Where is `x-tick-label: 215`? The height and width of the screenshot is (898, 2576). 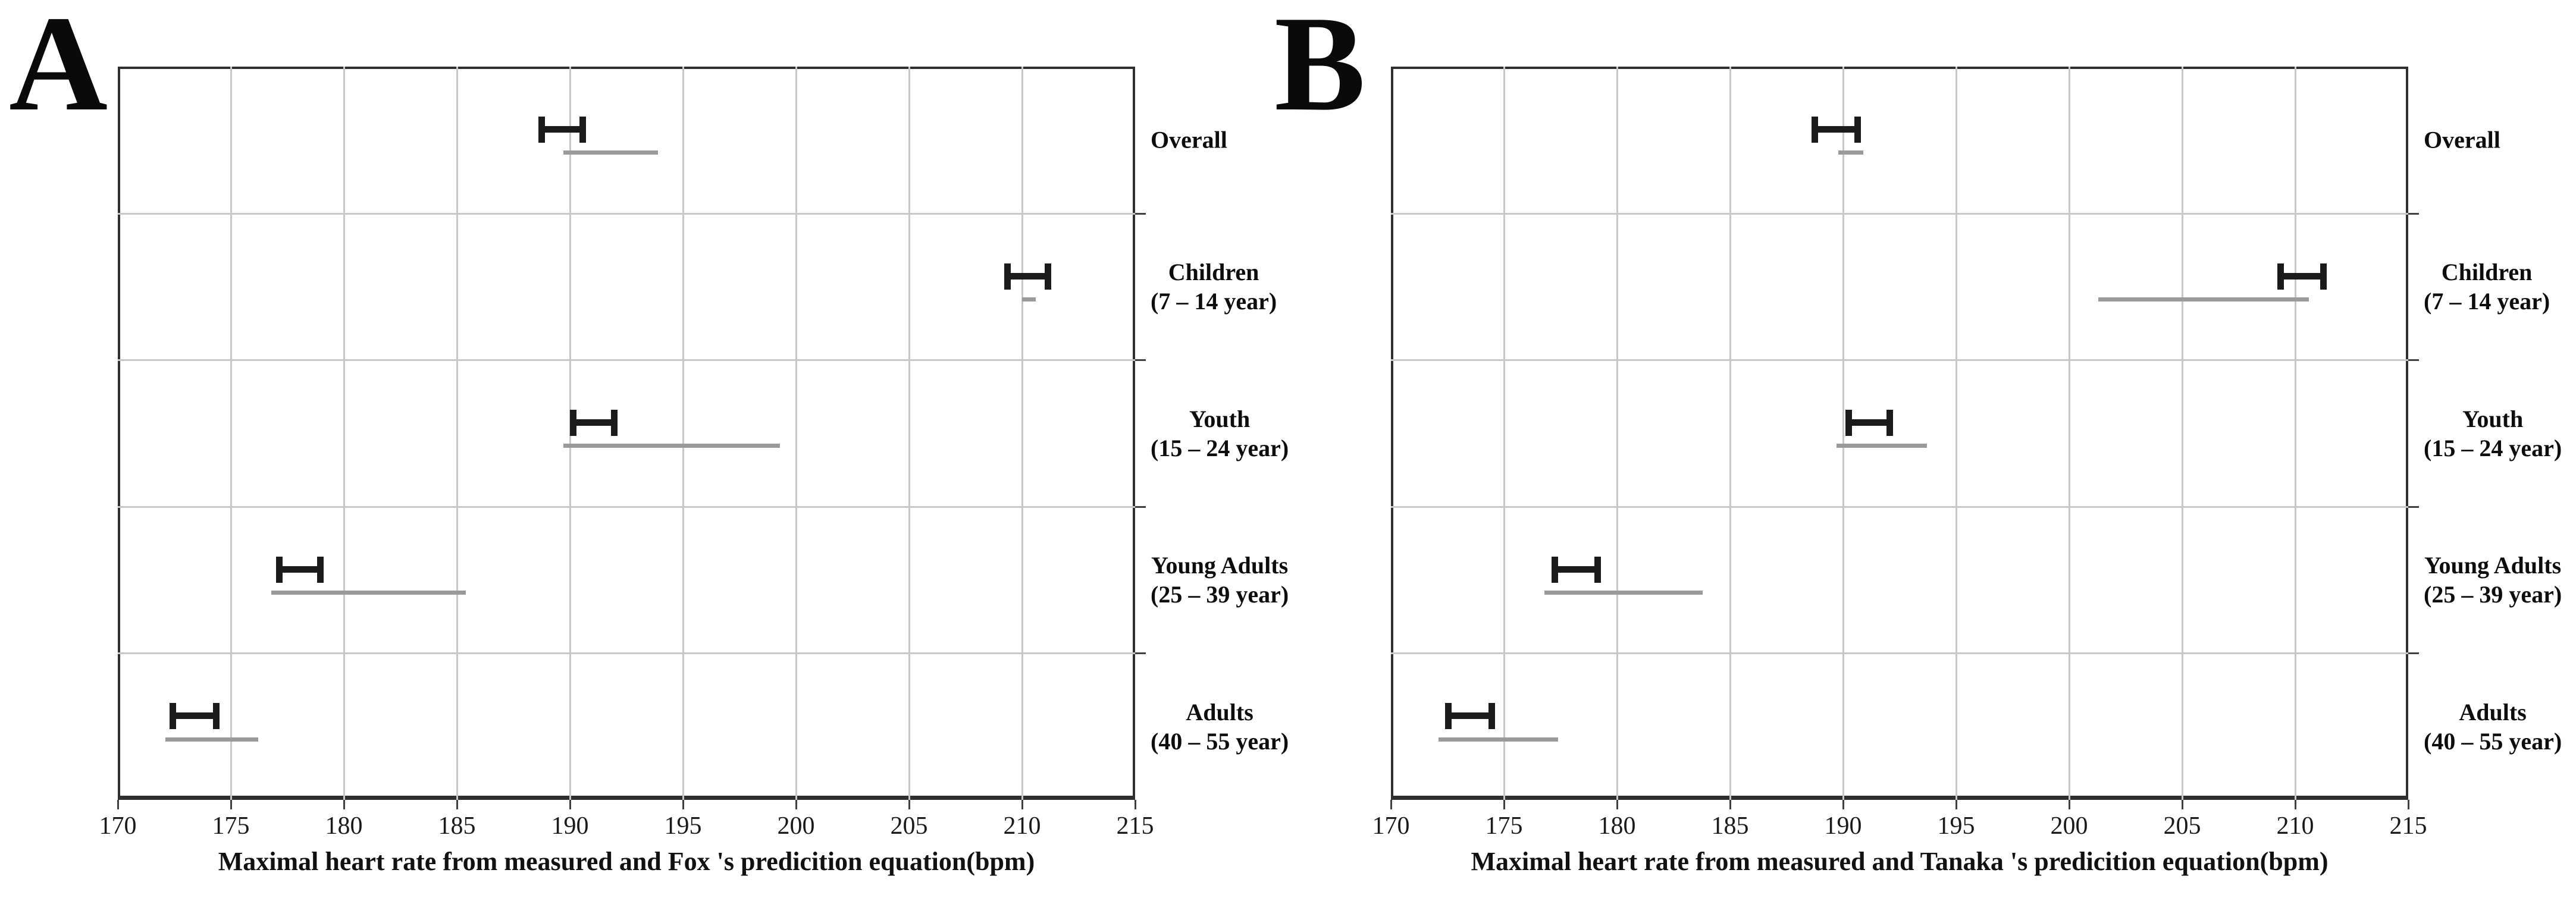
x-tick-label: 215 is located at coordinates (1135, 826).